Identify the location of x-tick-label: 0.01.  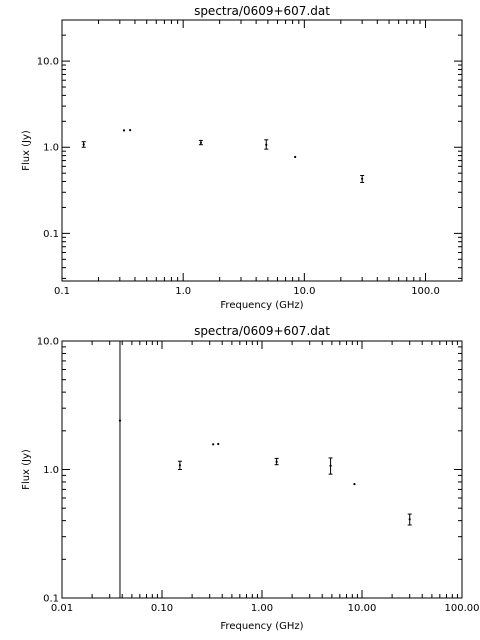
(62, 608).